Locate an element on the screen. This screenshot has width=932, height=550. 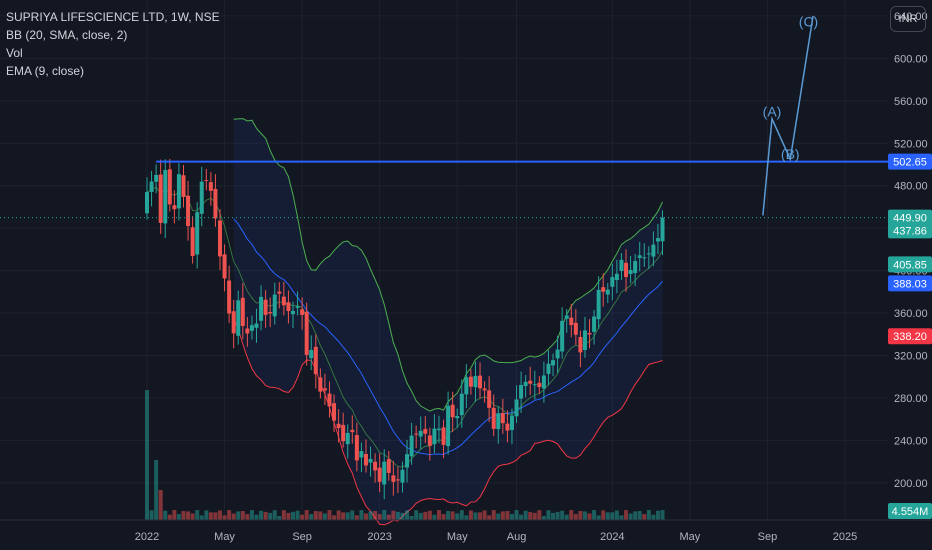
currency-button: INR is located at coordinates (908, 19).